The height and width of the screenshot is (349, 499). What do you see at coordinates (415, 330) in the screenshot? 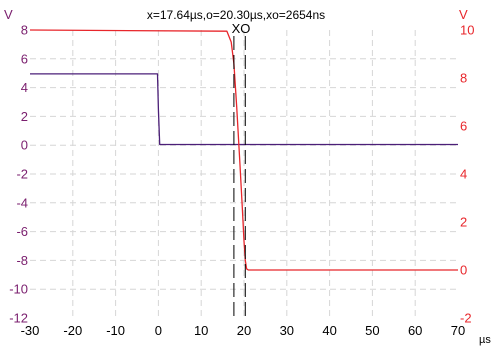
I see `x-tick-label: 60` at bounding box center [415, 330].